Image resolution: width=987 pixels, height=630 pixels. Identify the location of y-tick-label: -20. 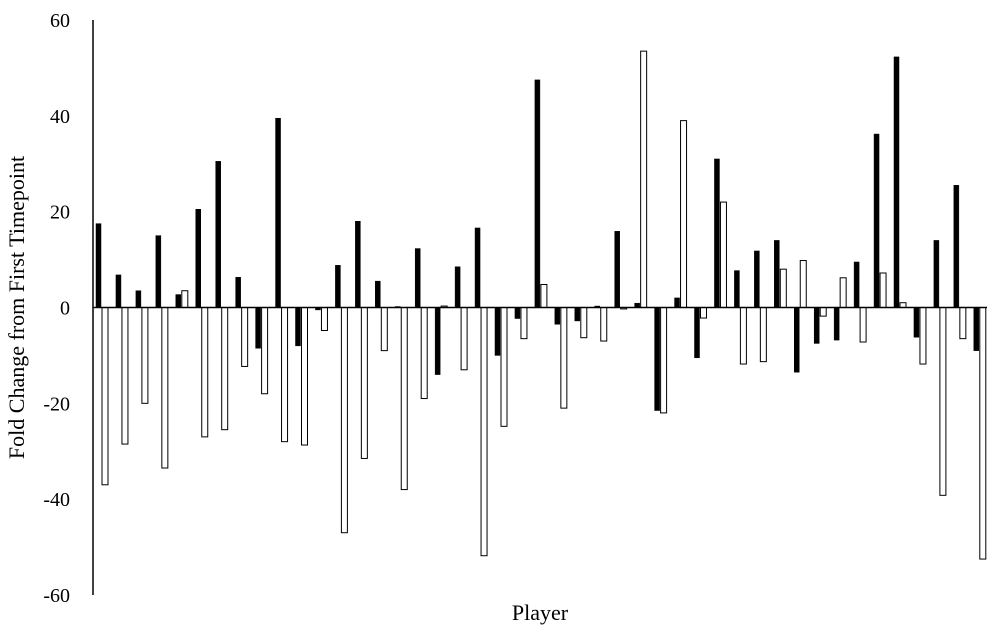
(56, 404).